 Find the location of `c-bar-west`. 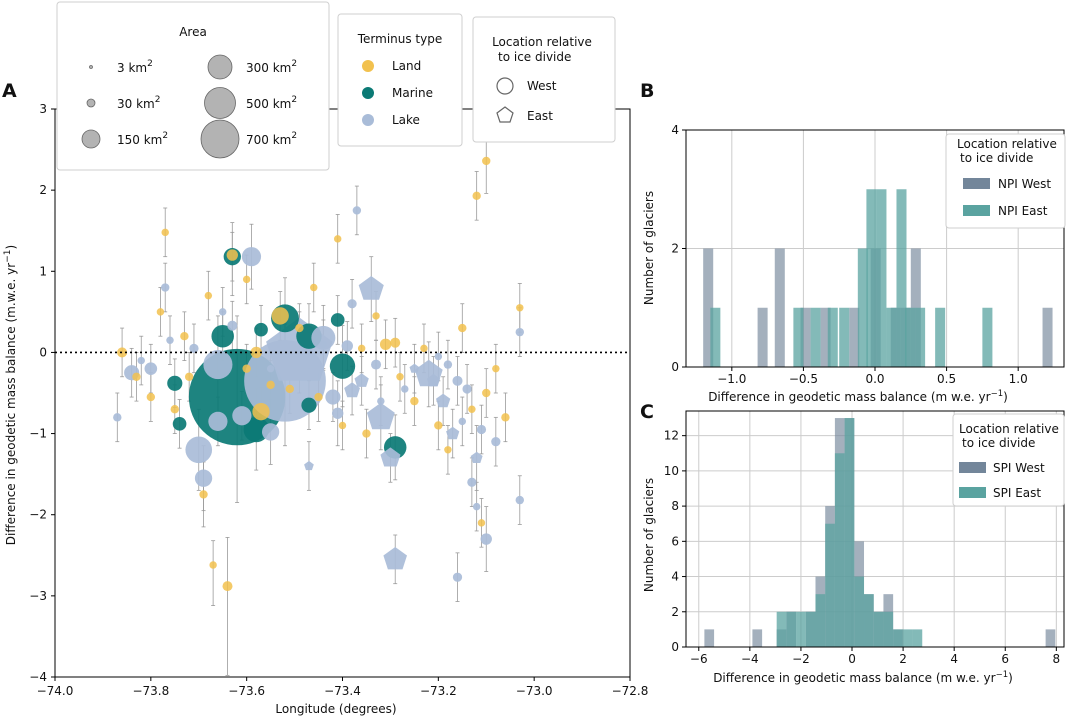

c-bar-west is located at coordinates (757, 638).